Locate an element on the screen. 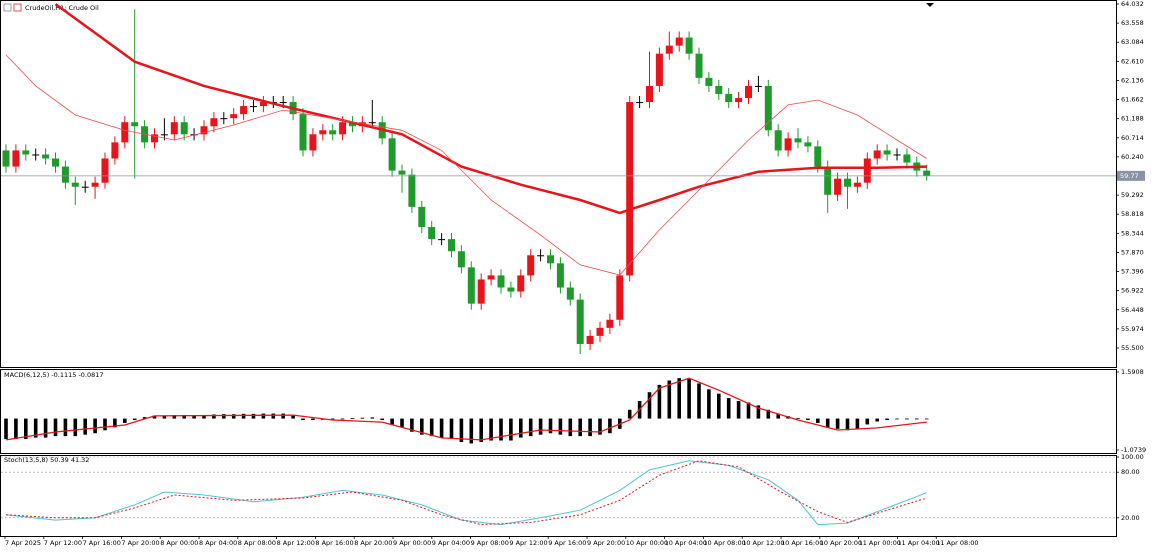 The image size is (1156, 553). x-tick-label: 9 Apr 04:00 is located at coordinates (451, 543).